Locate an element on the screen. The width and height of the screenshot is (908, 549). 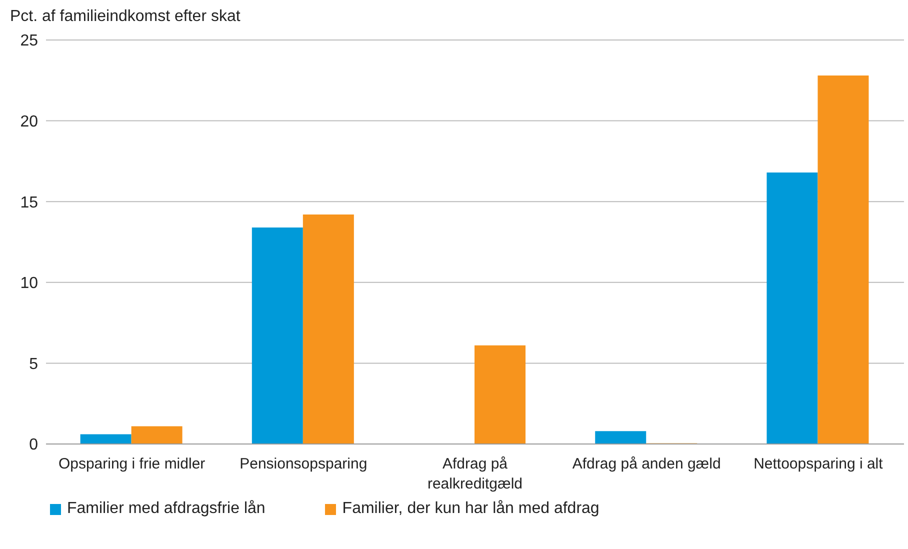
x-tick-label: Afdrag på realkreditgæld is located at coordinates (475, 474).